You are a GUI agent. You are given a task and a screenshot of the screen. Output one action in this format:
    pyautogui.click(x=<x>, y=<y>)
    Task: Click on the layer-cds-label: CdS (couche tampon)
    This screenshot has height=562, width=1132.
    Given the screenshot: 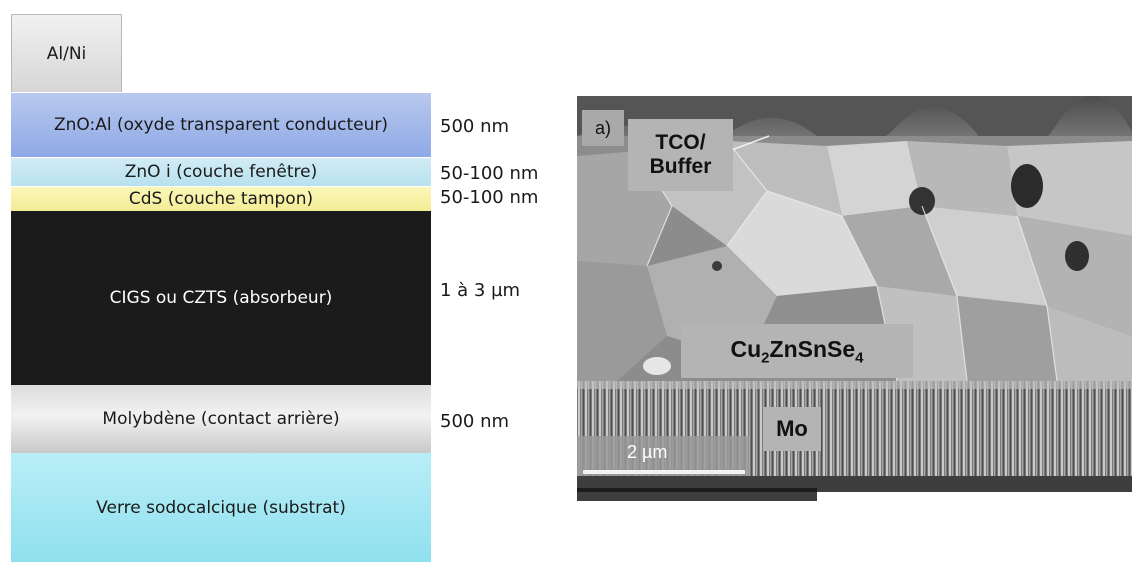 What is the action you would take?
    pyautogui.click(x=221, y=199)
    